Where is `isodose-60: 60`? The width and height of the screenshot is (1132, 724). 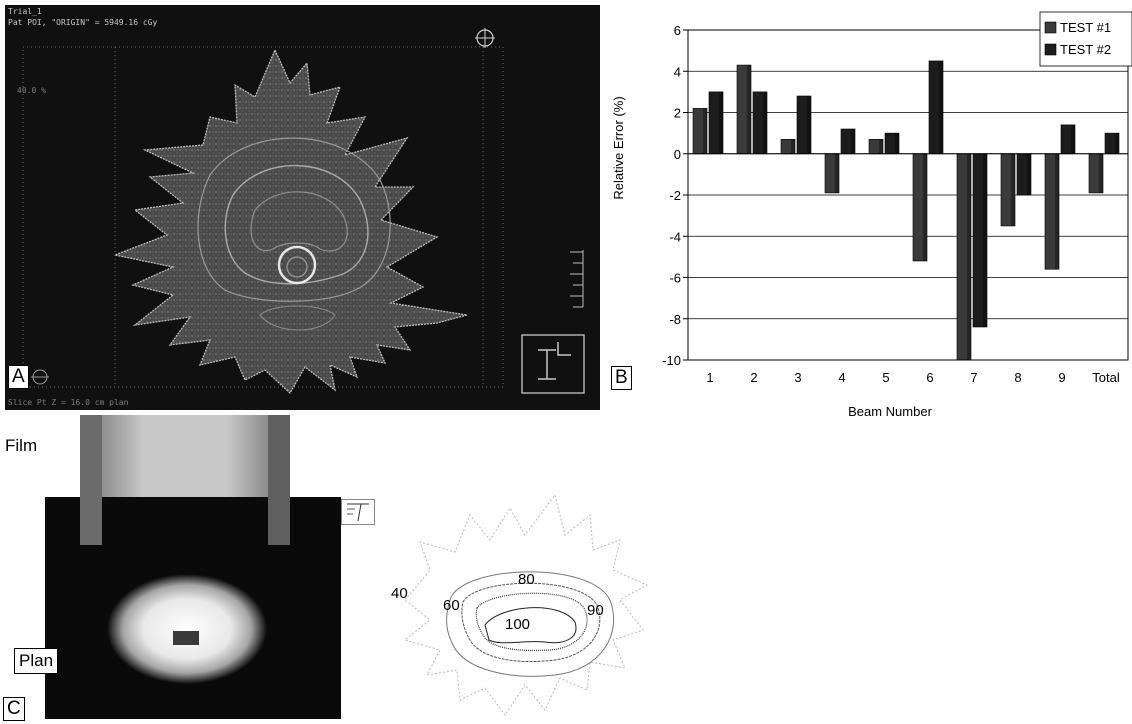 isodose-60: 60 is located at coordinates (451, 605).